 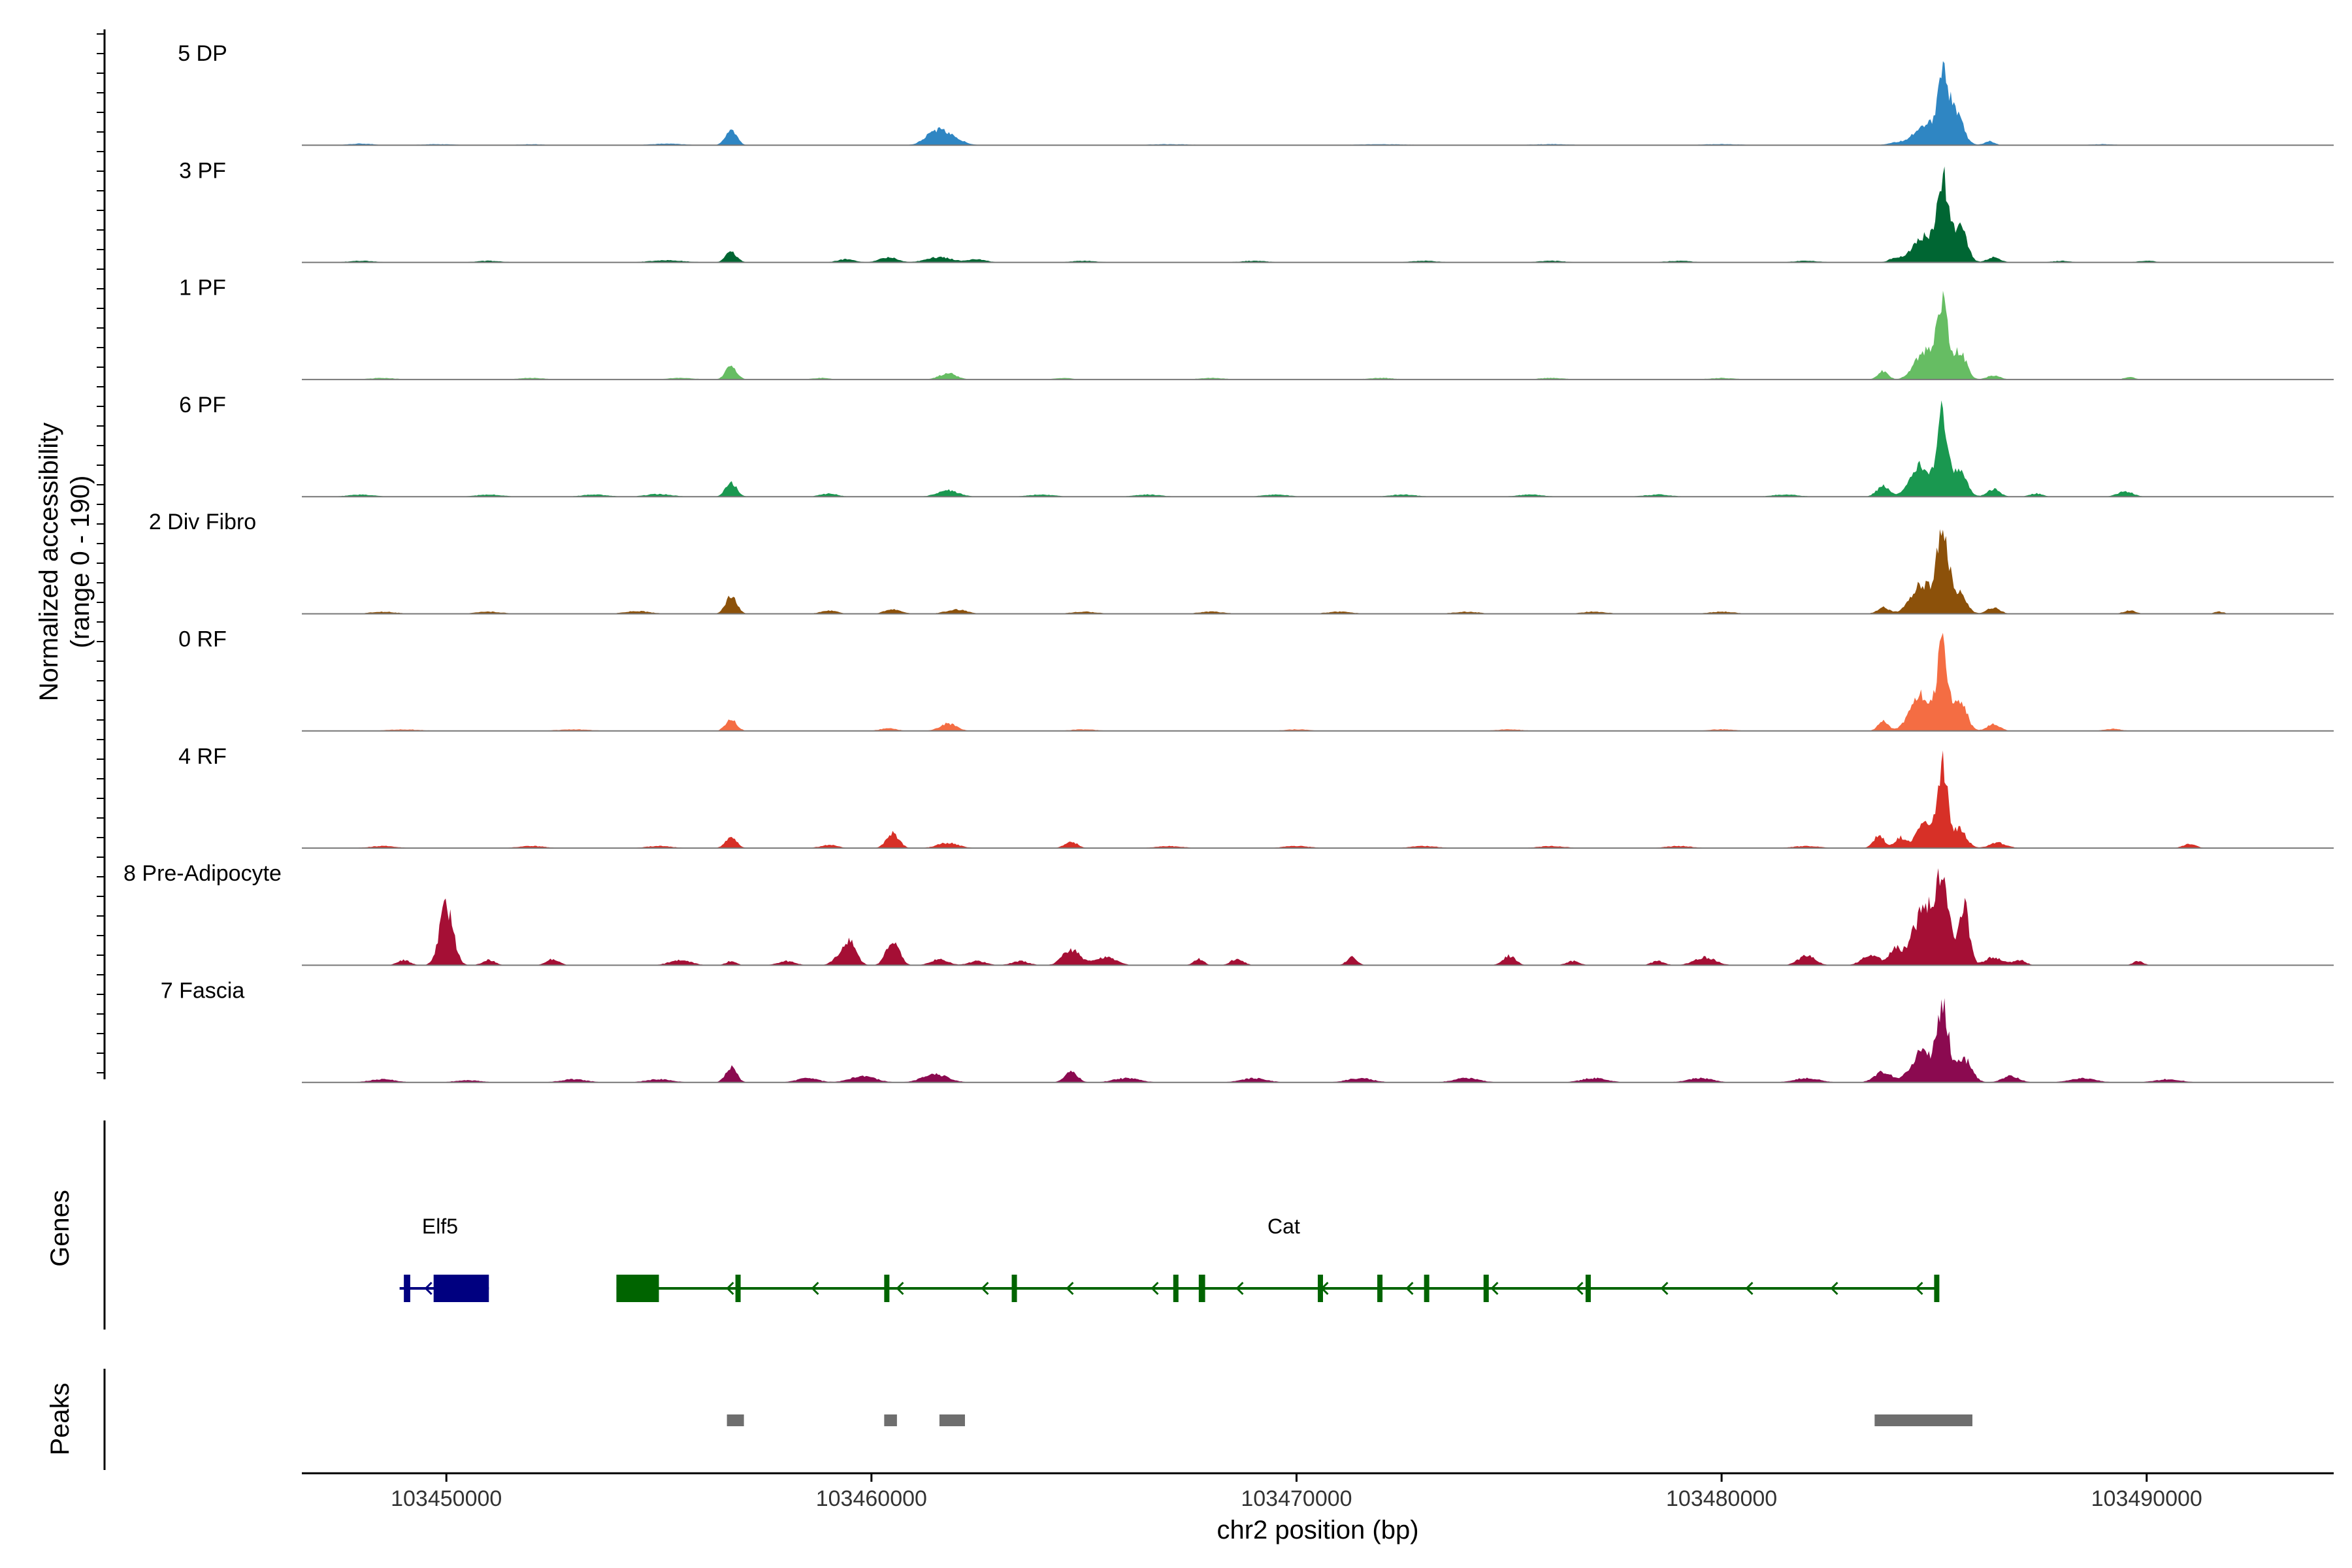 I want to click on track-0: 5 DP, so click(x=1256, y=93).